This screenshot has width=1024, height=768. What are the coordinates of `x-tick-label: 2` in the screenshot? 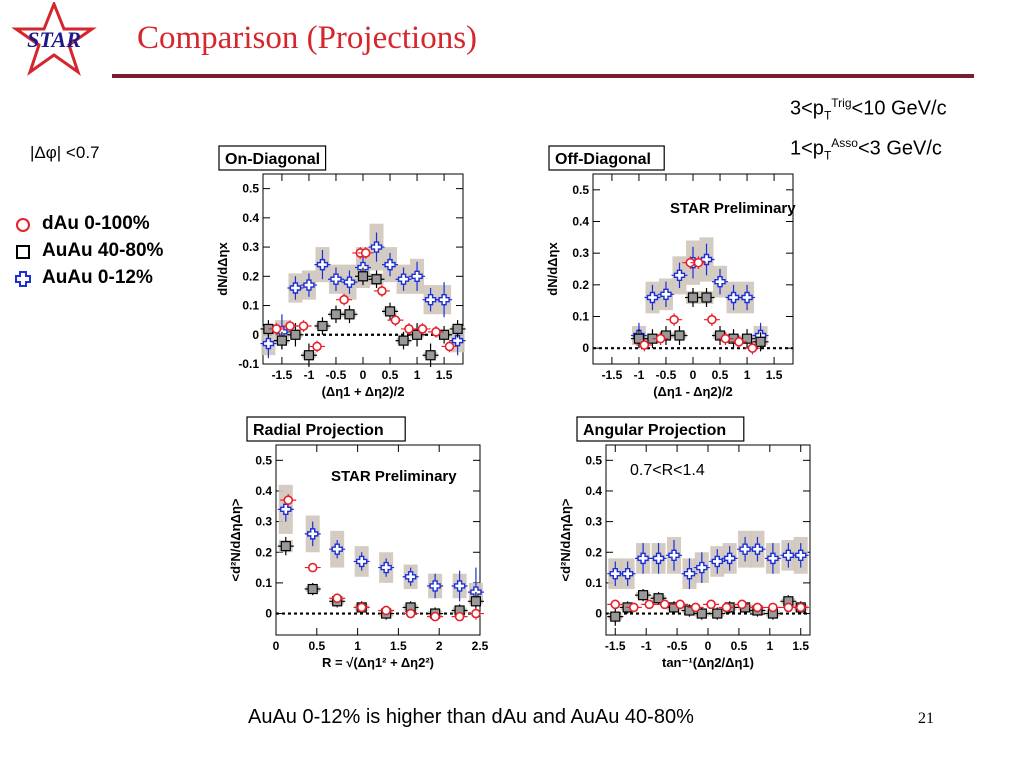 It's located at (439, 646).